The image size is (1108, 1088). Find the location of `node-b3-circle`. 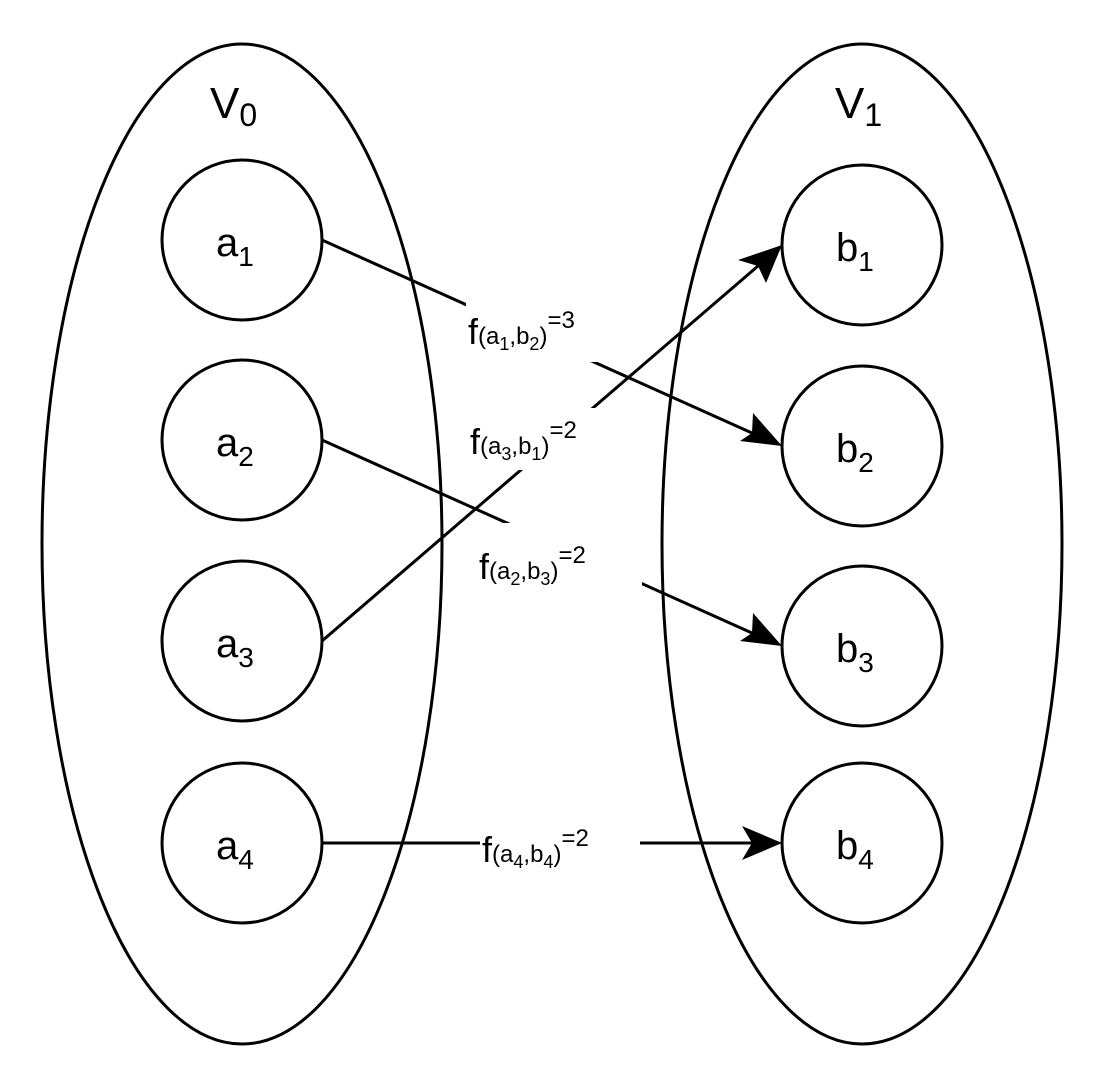

node-b3-circle is located at coordinates (862, 646).